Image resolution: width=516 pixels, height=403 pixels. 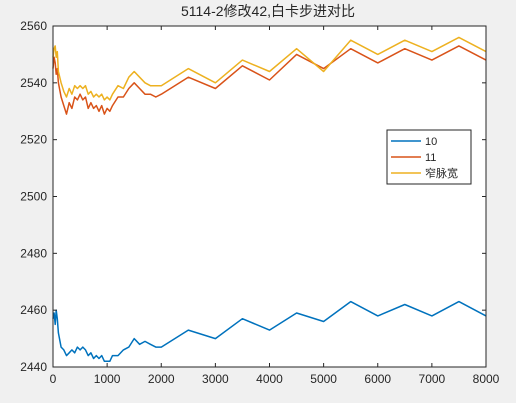 I want to click on legend: 10 11 窄脉宽, so click(x=429, y=157).